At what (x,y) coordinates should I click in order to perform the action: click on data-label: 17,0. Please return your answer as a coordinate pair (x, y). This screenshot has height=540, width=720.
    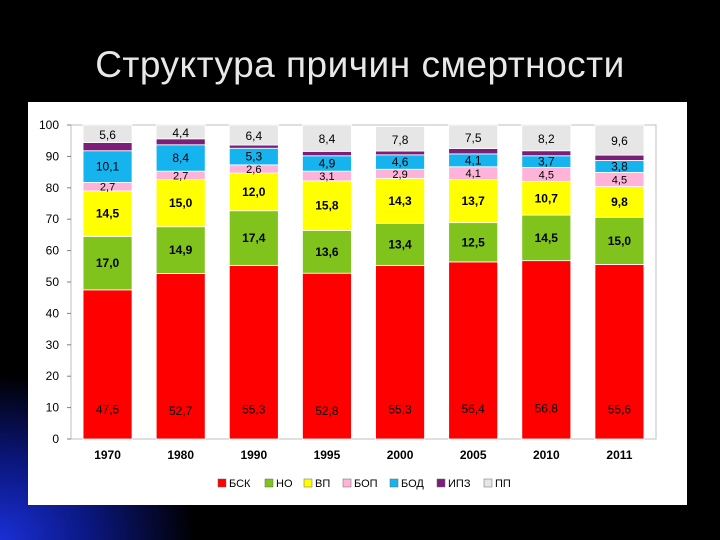
    Looking at the image, I should click on (108, 263).